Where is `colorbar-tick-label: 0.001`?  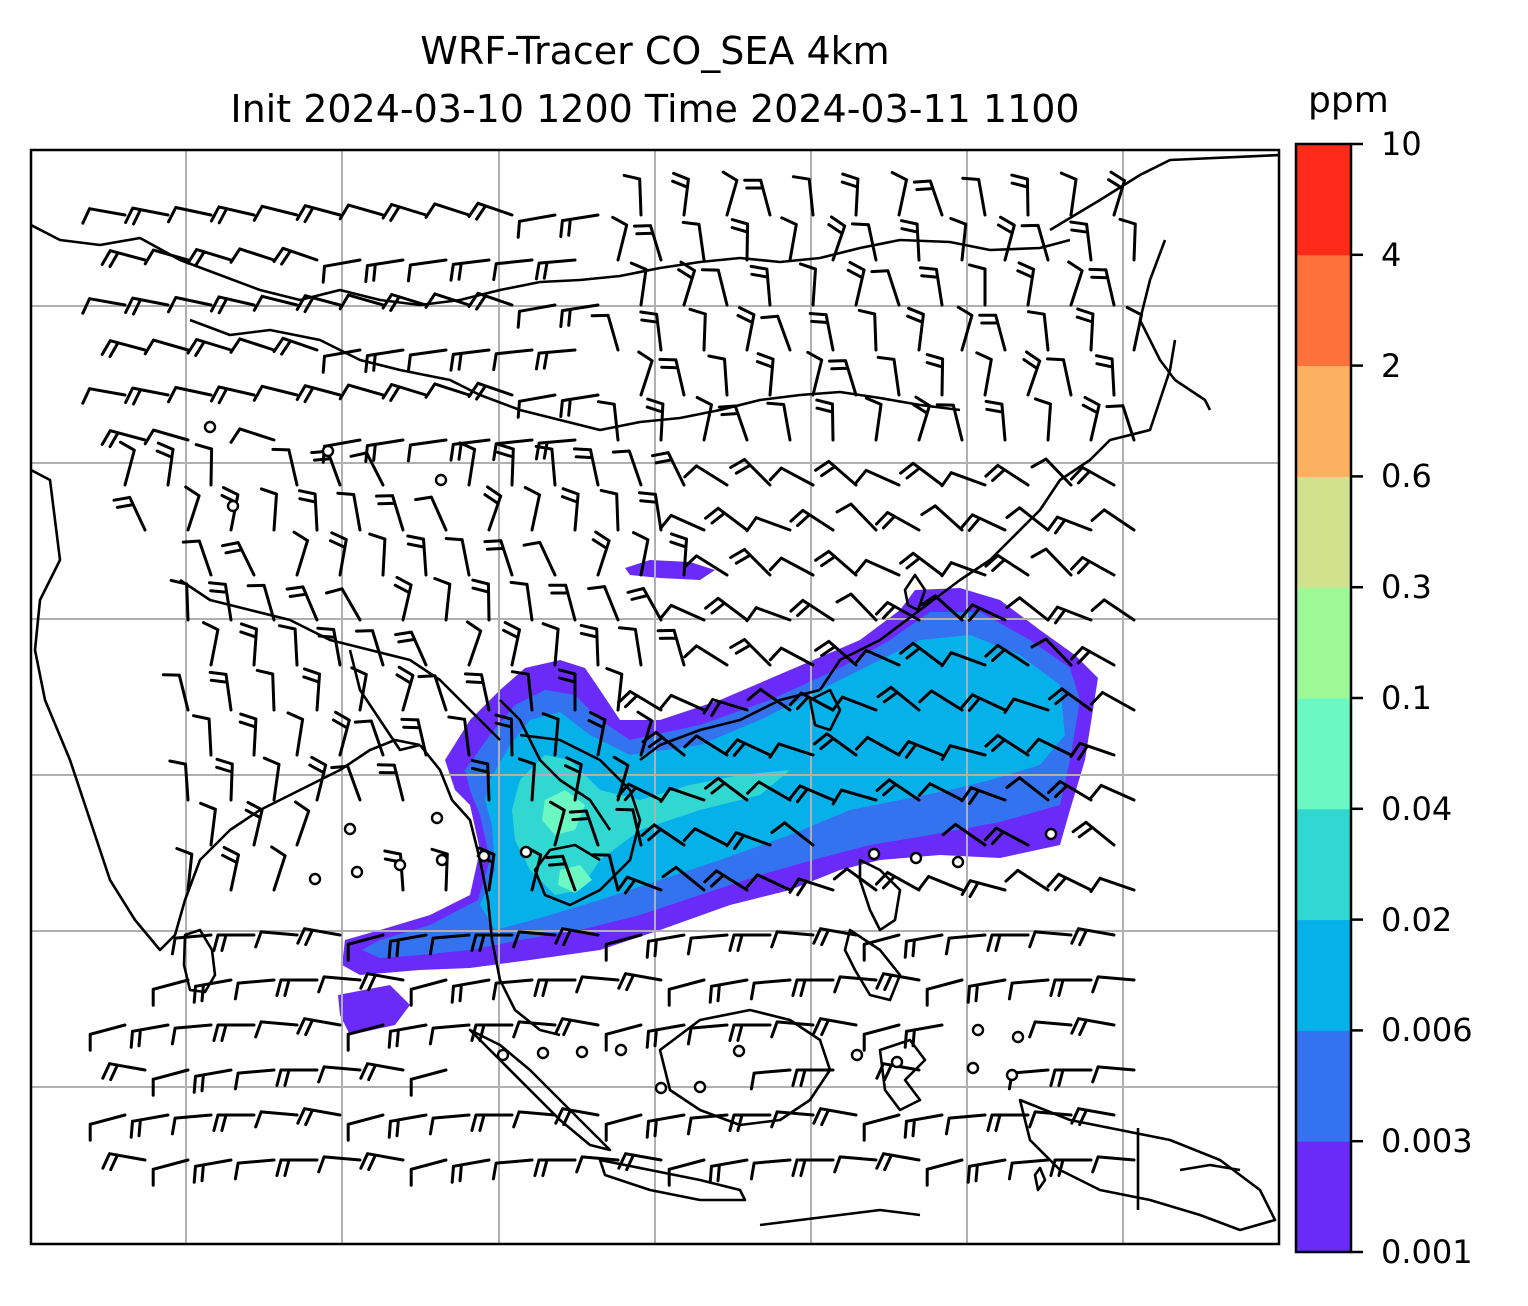
colorbar-tick-label: 0.001 is located at coordinates (1427, 1252).